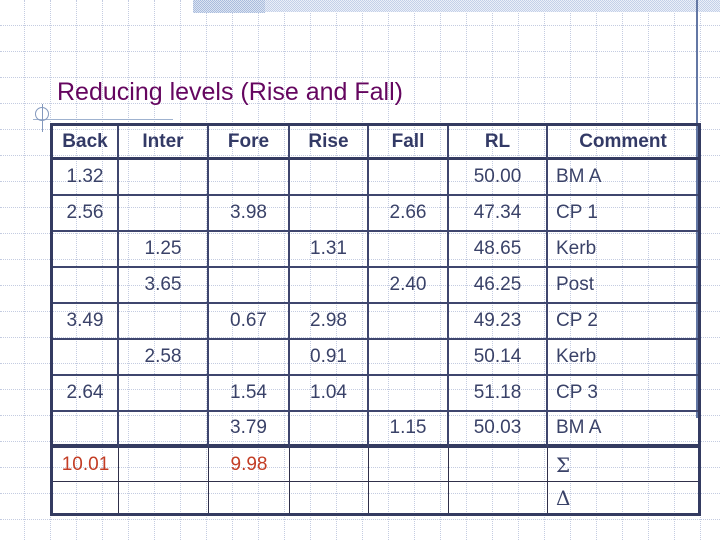  What do you see at coordinates (498, 286) in the screenshot?
I see `cell-rl: 46.25` at bounding box center [498, 286].